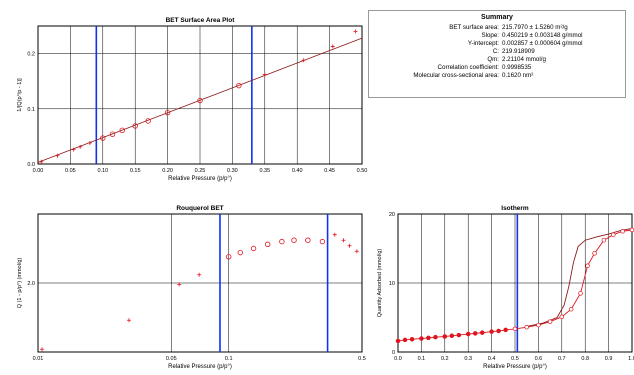 The height and width of the screenshot is (375, 634). What do you see at coordinates (542, 43) in the screenshot?
I see `summary-value: 0.002857 ± 0.000604 g/mmol` at bounding box center [542, 43].